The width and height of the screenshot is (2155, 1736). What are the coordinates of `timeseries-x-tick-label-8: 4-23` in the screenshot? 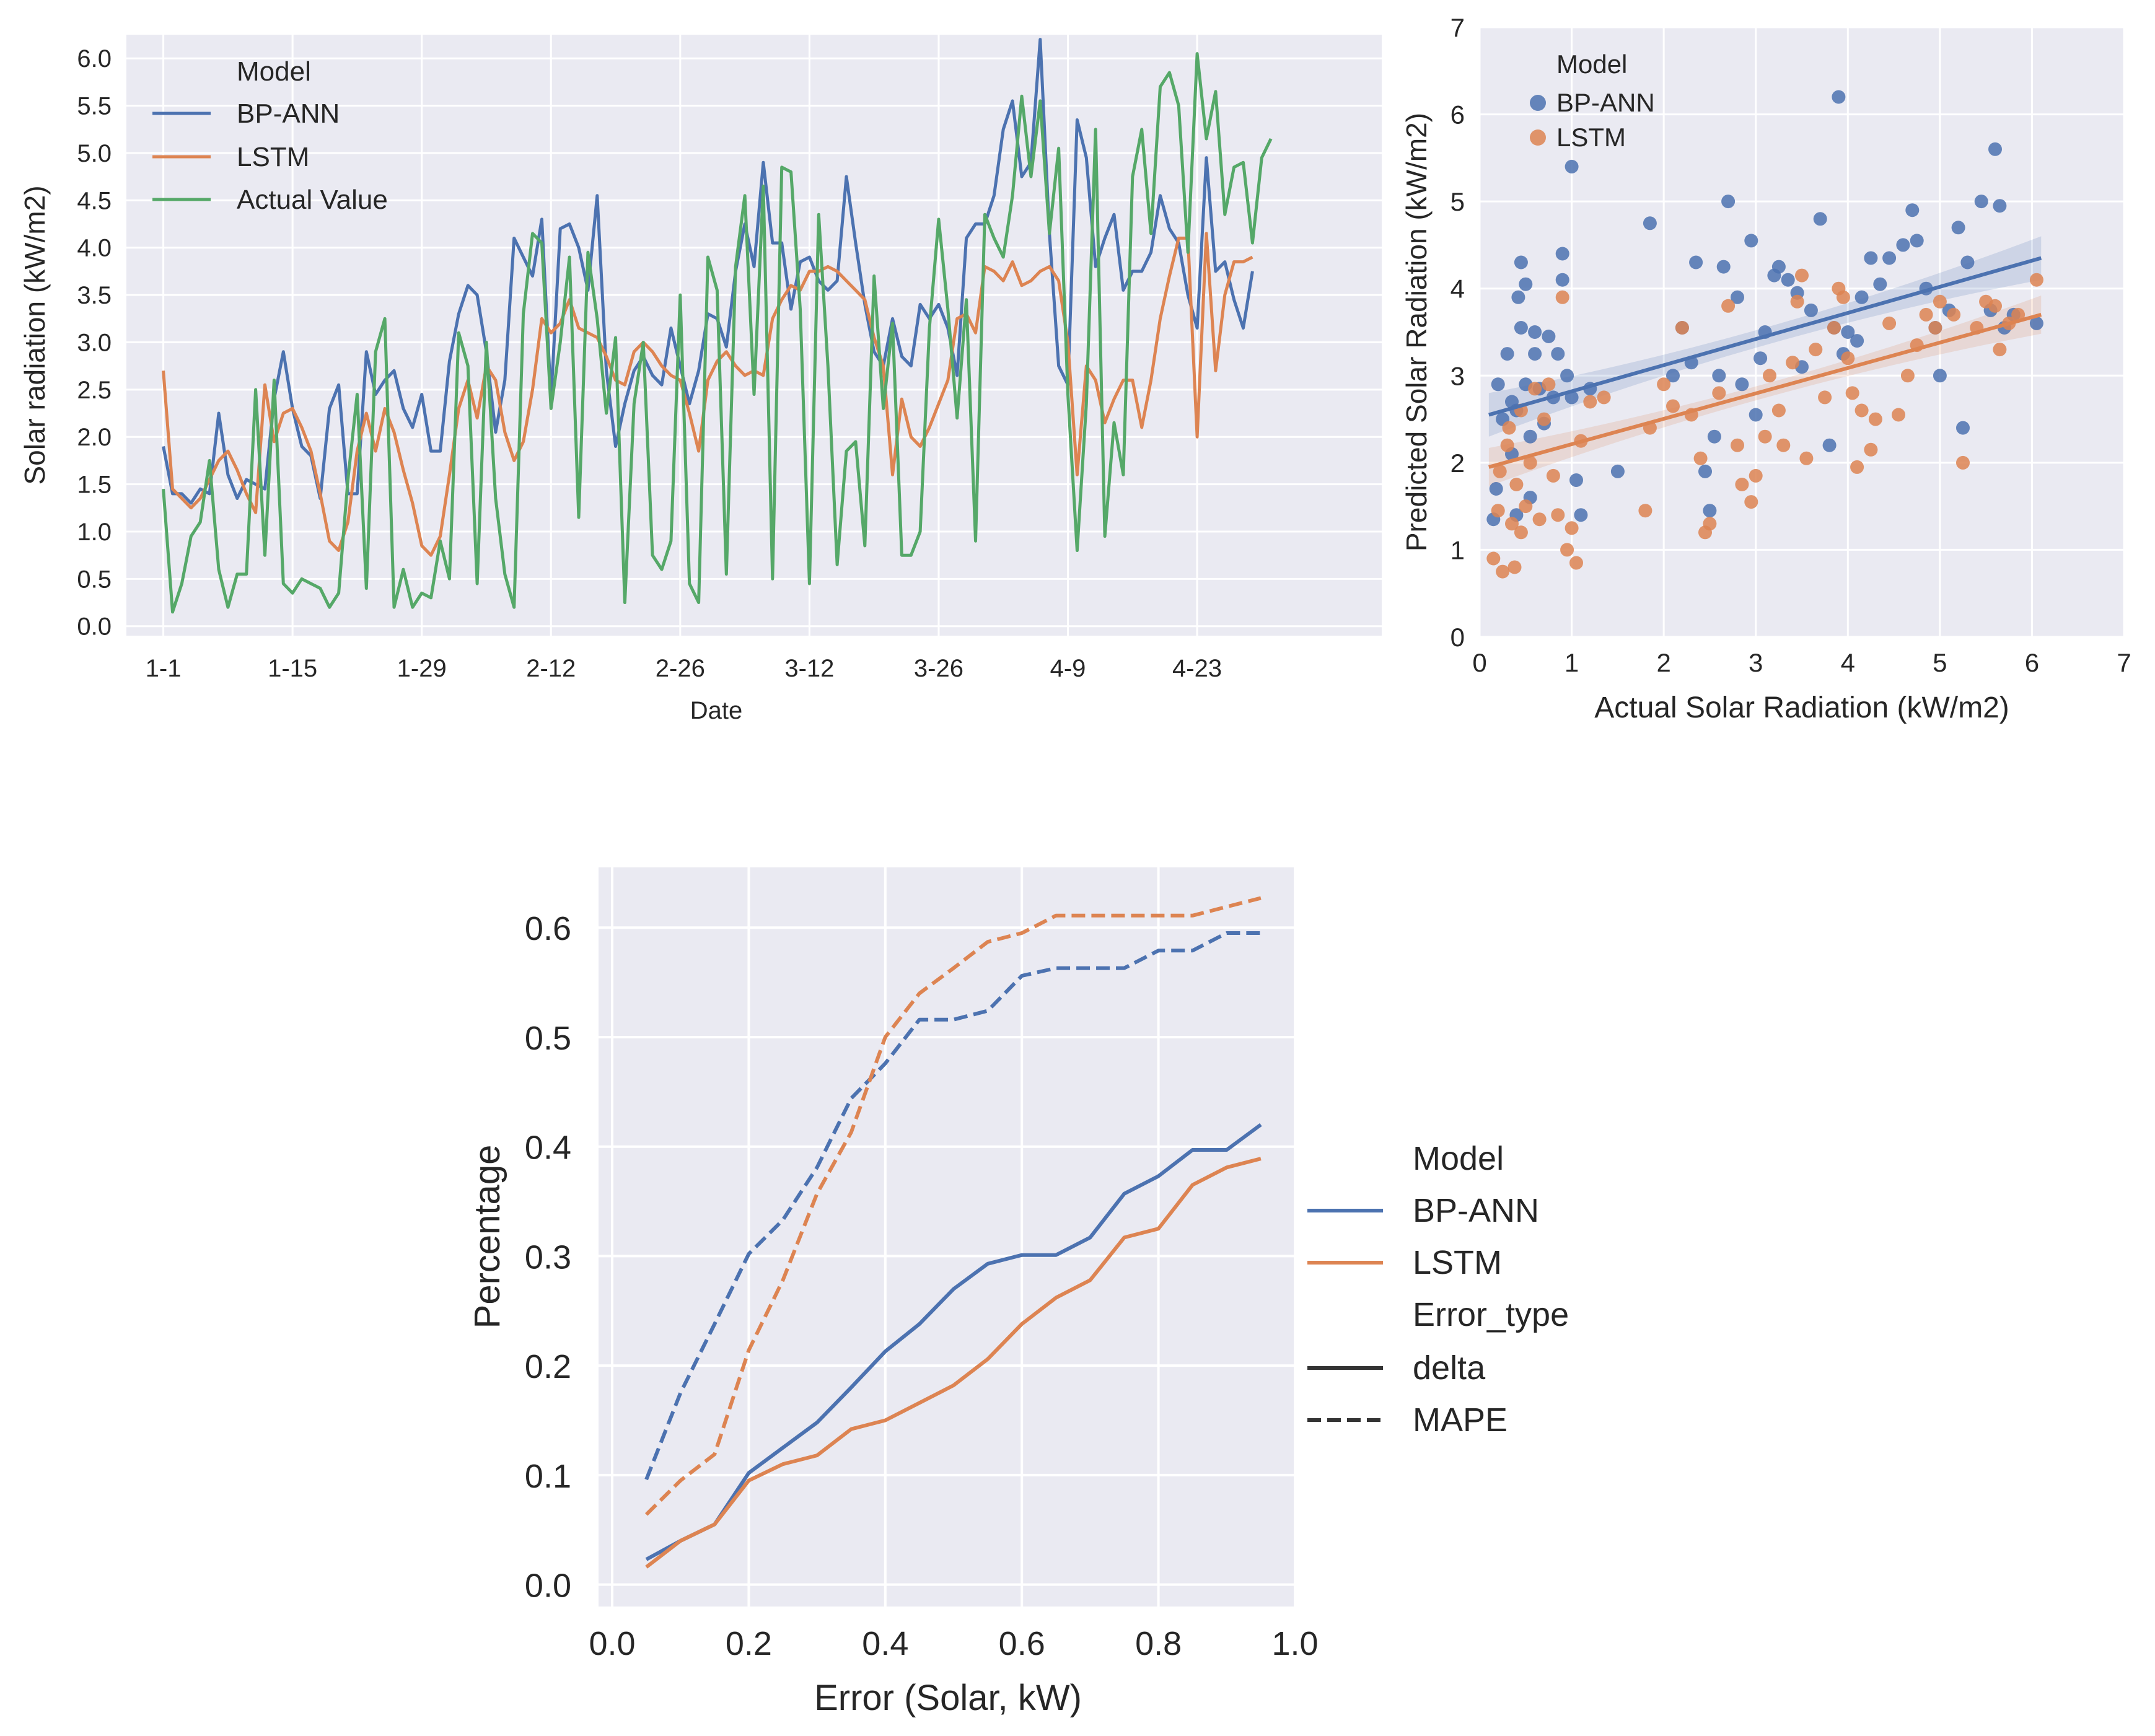 It's located at (1197, 669).